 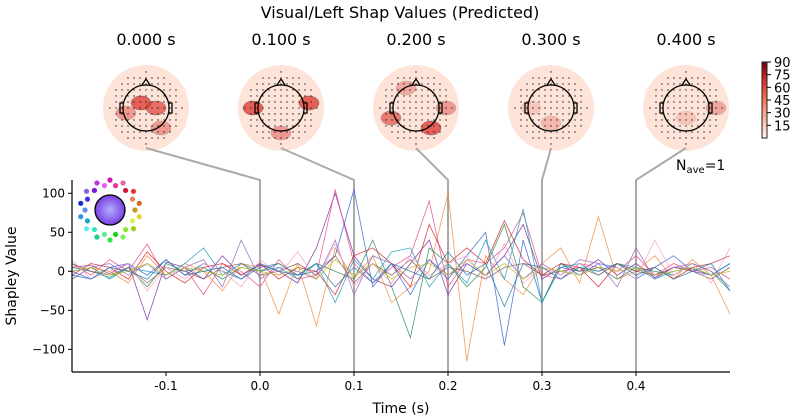 I want to click on head-outline, so click(x=416, y=108).